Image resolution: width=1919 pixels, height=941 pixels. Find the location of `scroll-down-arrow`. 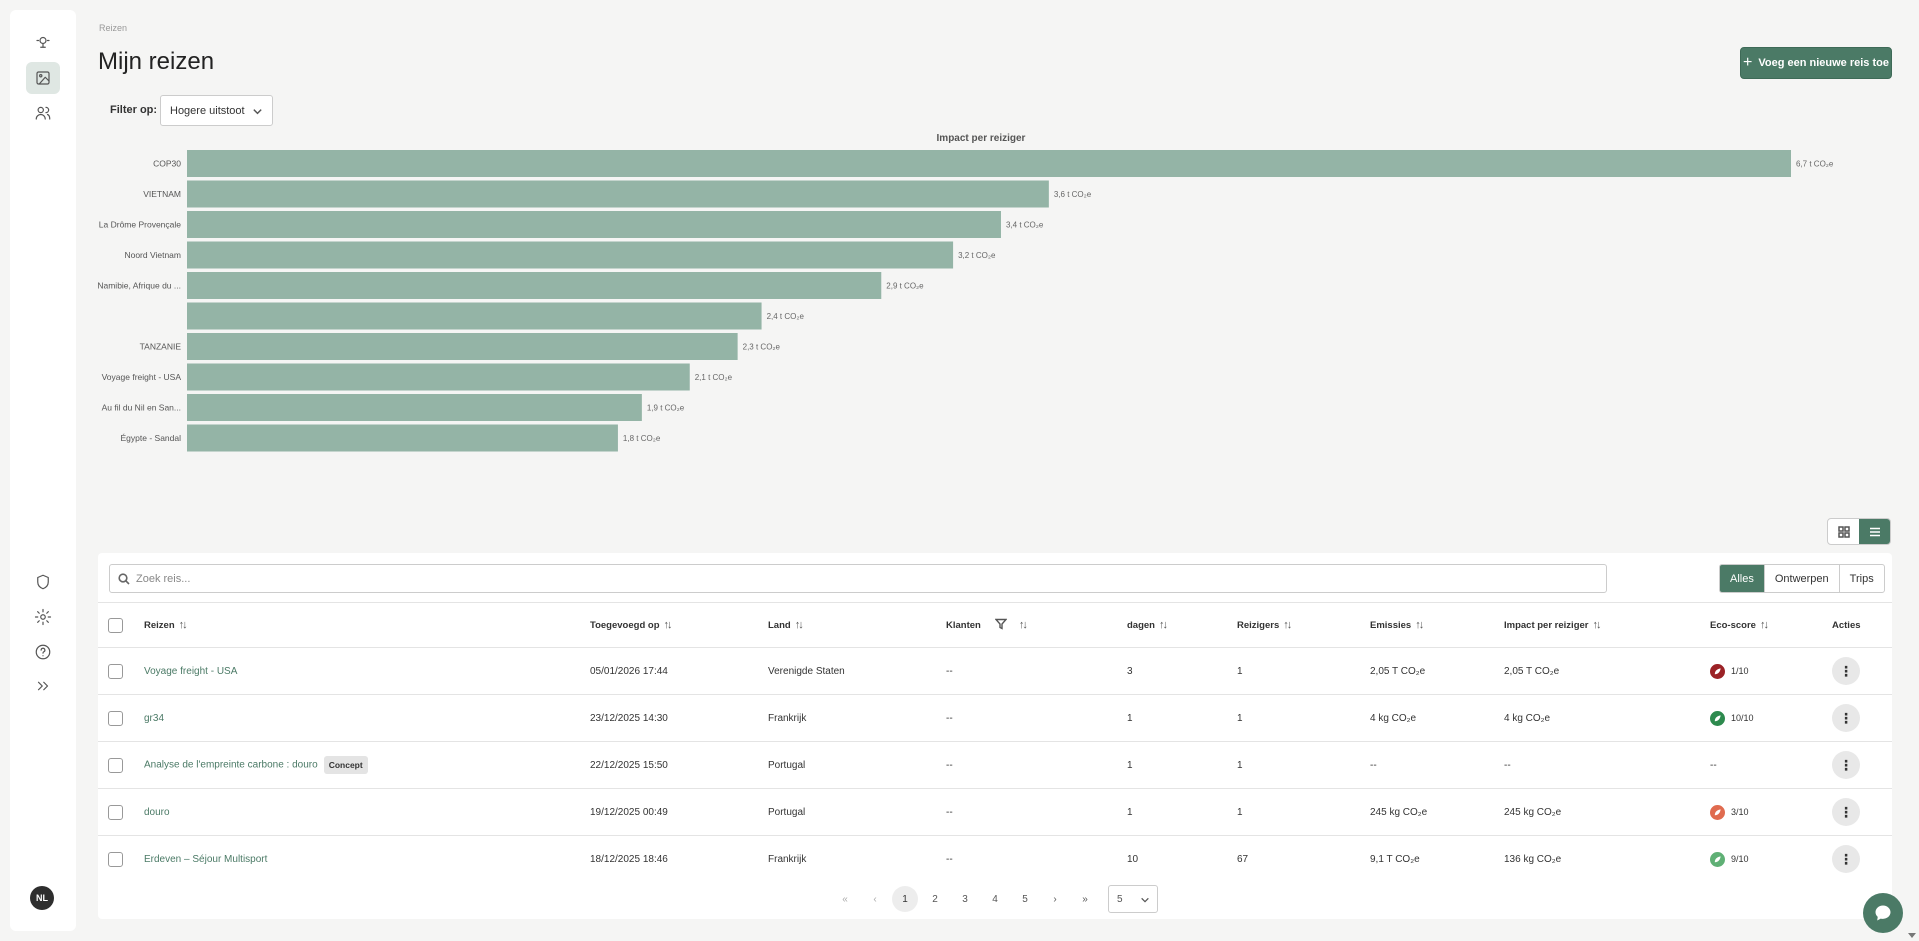

scroll-down-arrow is located at coordinates (1912, 935).